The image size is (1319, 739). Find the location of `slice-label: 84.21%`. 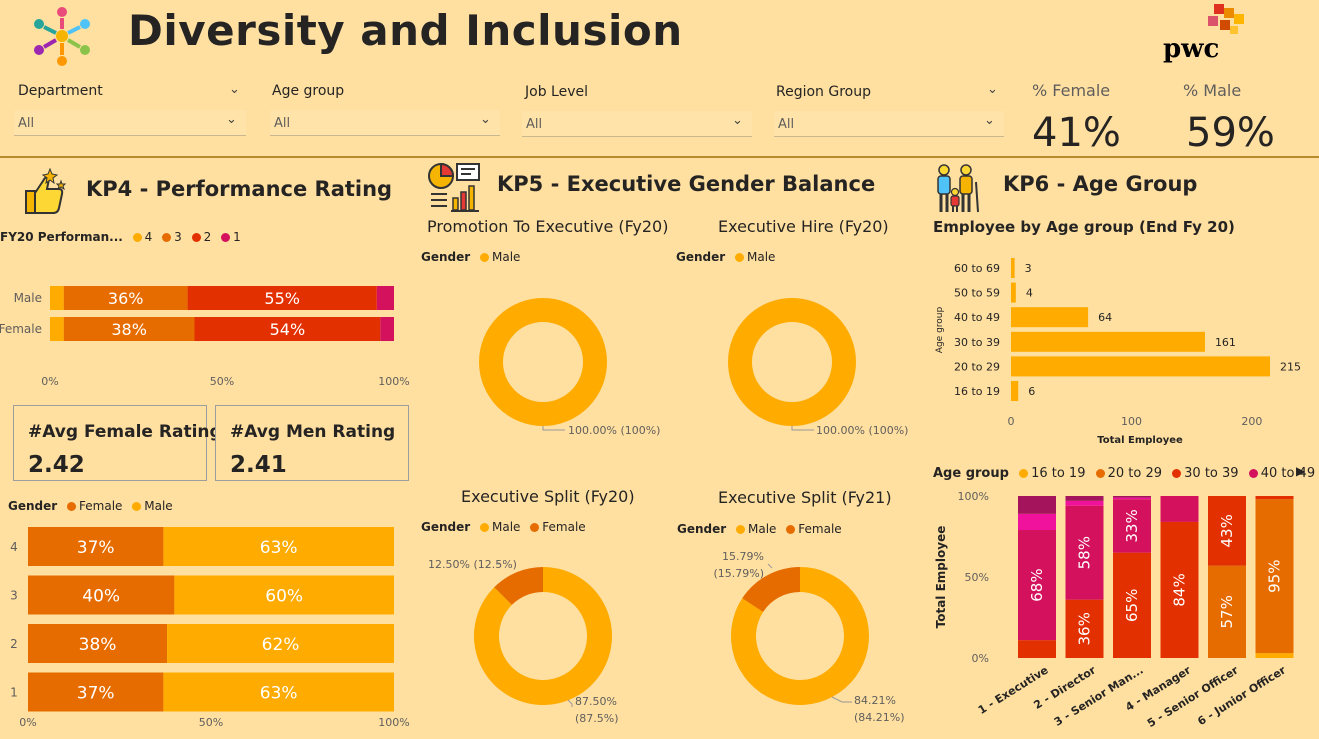

slice-label: 84.21% is located at coordinates (875, 700).